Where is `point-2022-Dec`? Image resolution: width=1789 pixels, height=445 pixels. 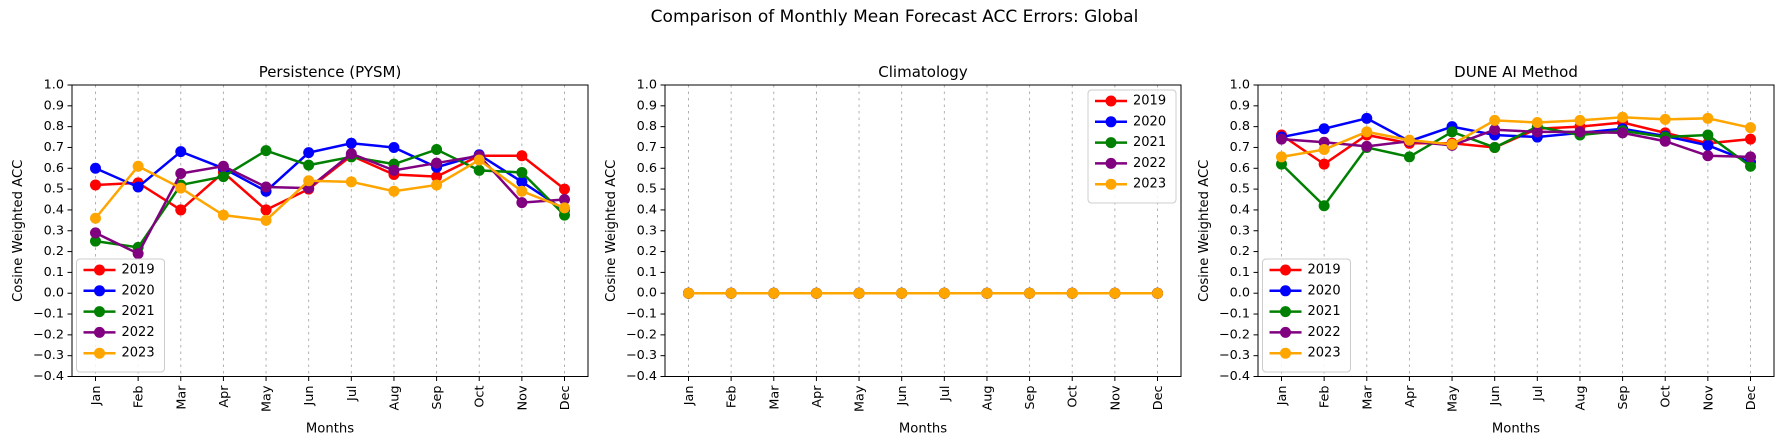 point-2022-Dec is located at coordinates (564, 200).